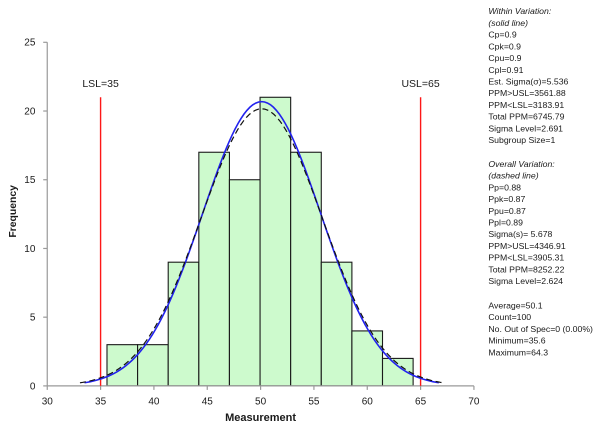  What do you see at coordinates (33, 318) in the screenshot?
I see `svg-text: 5` at bounding box center [33, 318].